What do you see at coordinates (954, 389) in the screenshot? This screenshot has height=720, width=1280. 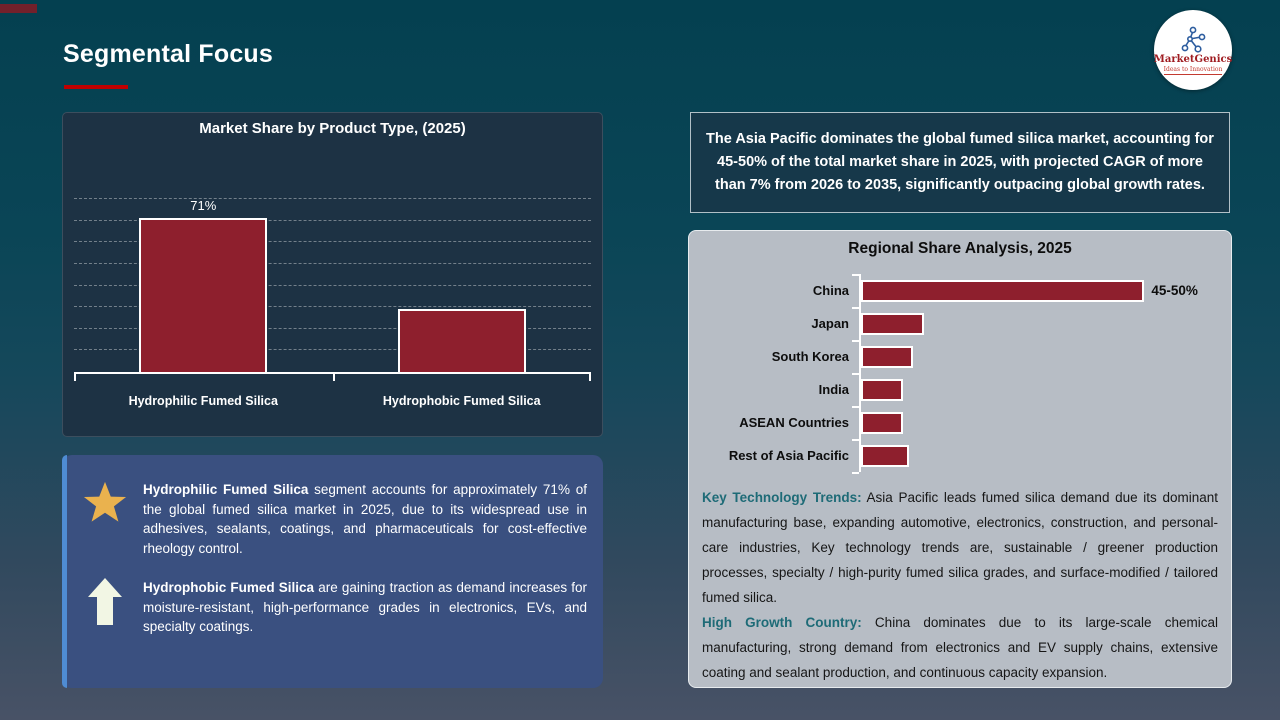 I see `chart-row-india: India` at bounding box center [954, 389].